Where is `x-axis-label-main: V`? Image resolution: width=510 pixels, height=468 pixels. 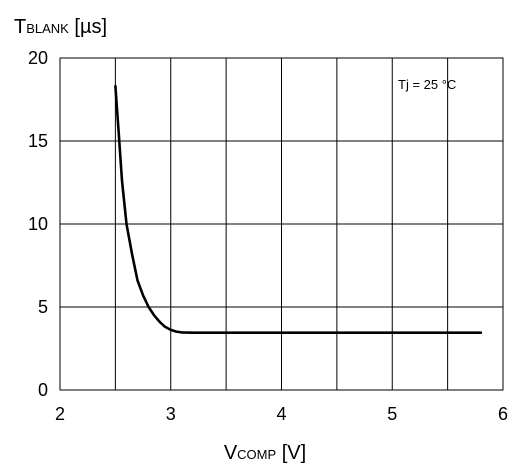 x-axis-label-main: V is located at coordinates (231, 453).